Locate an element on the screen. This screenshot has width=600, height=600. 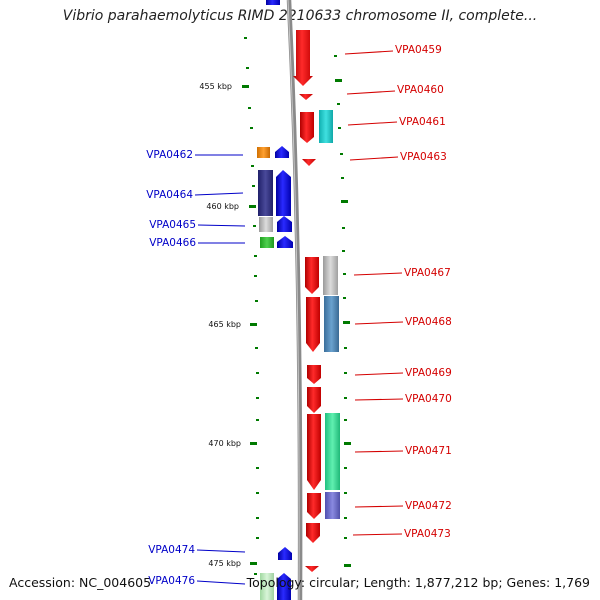
scale-label-460: 460 kbp is located at coordinates (222, 206).